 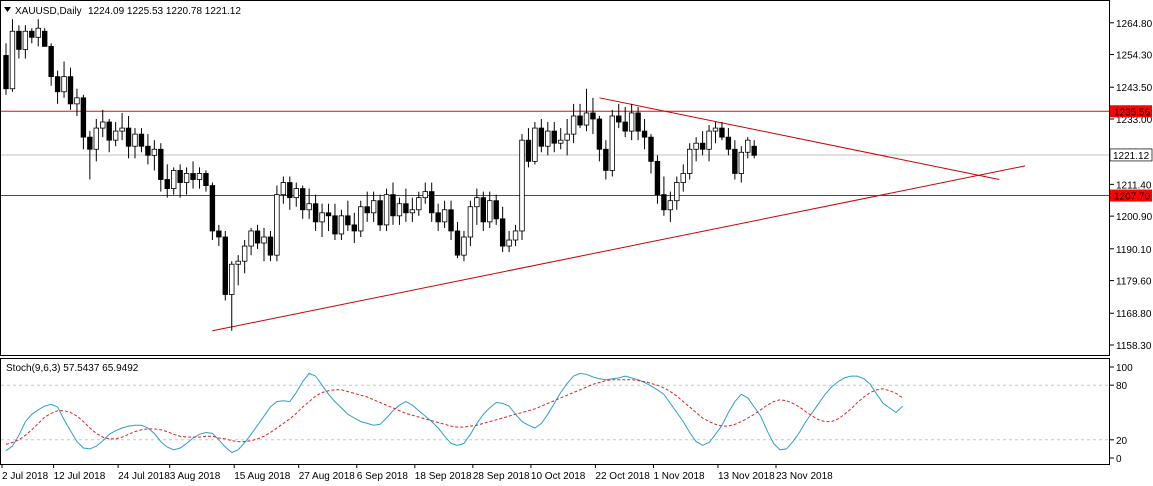 What do you see at coordinates (1134, 282) in the screenshot?
I see `price-tick-label: 1179.60` at bounding box center [1134, 282].